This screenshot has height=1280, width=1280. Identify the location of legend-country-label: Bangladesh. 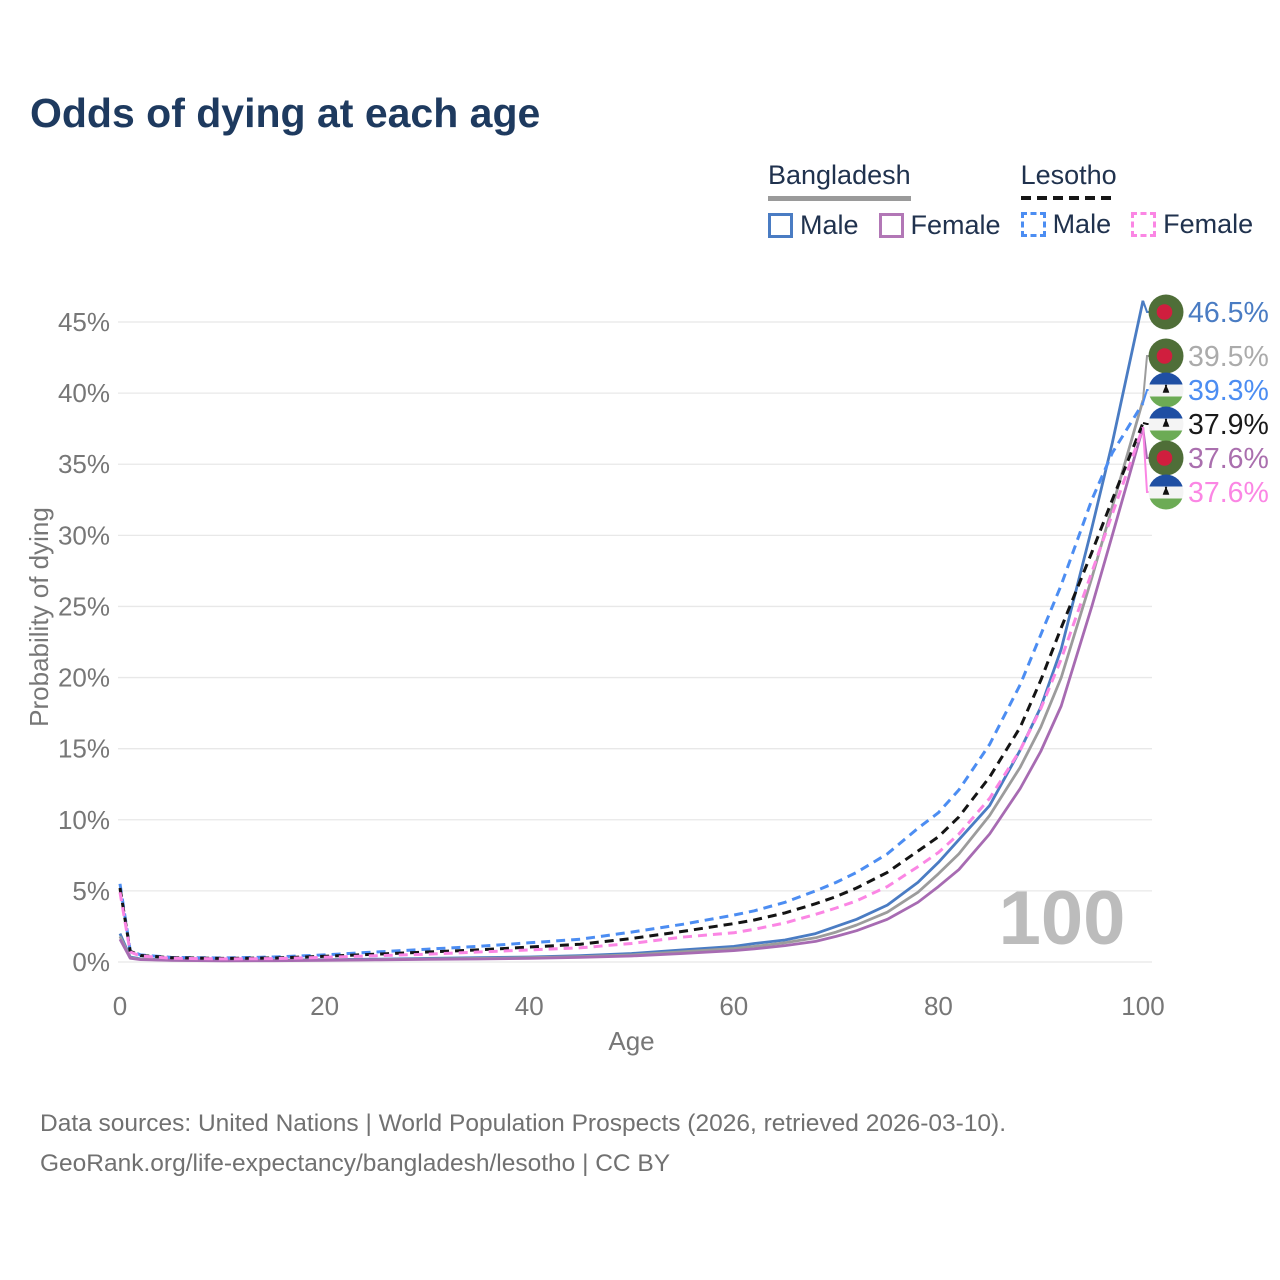
(839, 175).